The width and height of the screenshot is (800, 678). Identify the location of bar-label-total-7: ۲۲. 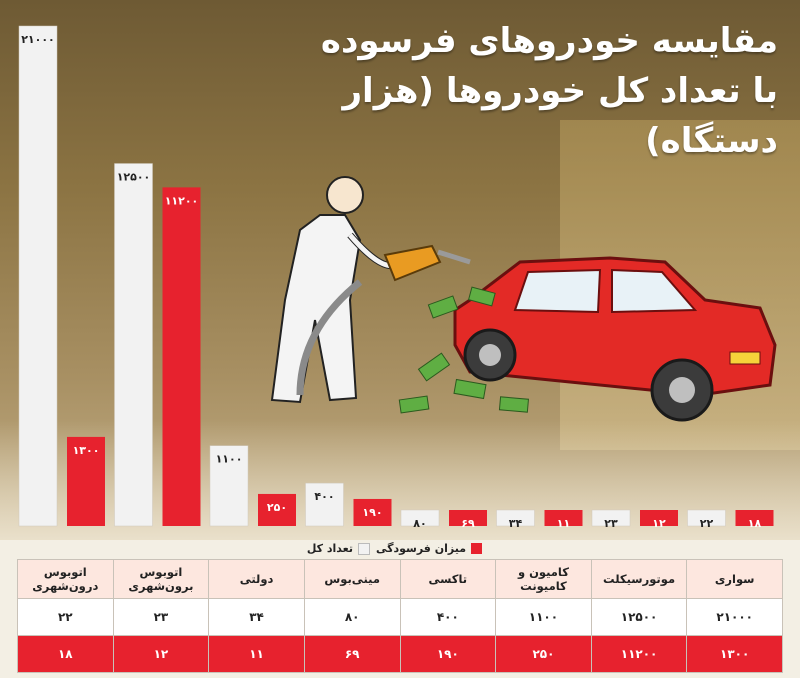
(707, 523).